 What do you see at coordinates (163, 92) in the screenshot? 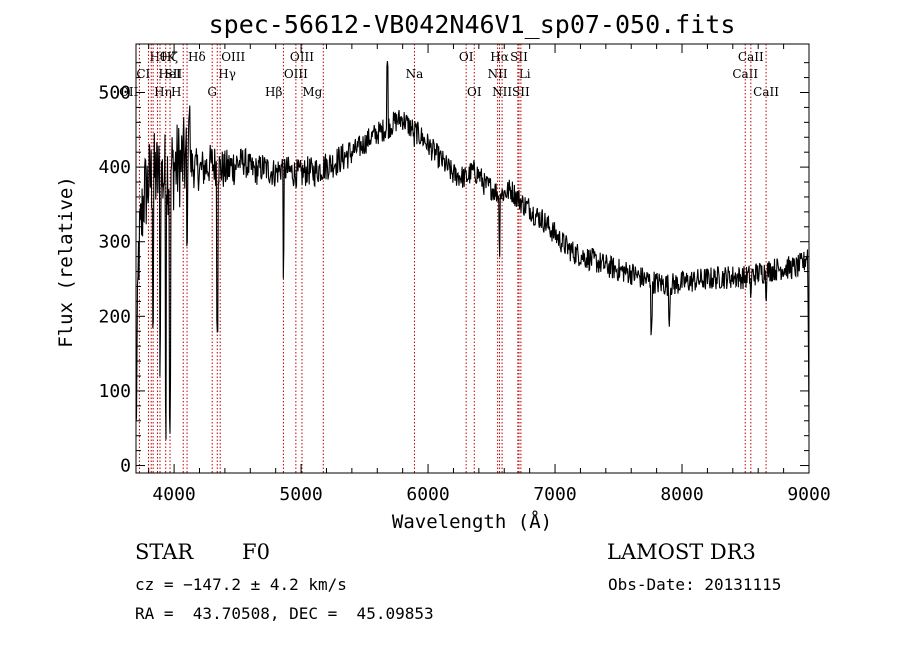
I see `line-marker-label: Hη` at bounding box center [163, 92].